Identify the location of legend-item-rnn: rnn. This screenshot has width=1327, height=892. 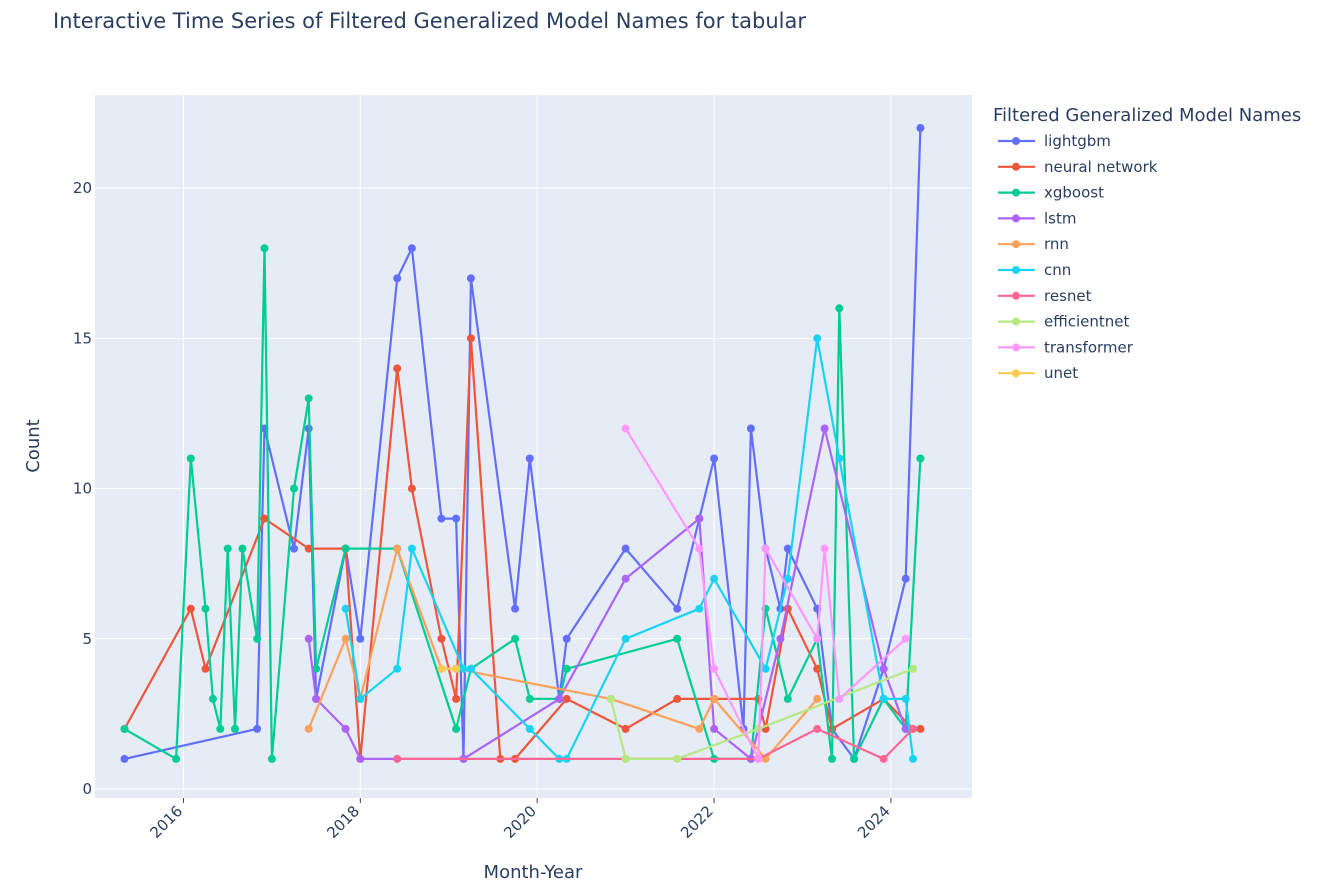
(1033, 244).